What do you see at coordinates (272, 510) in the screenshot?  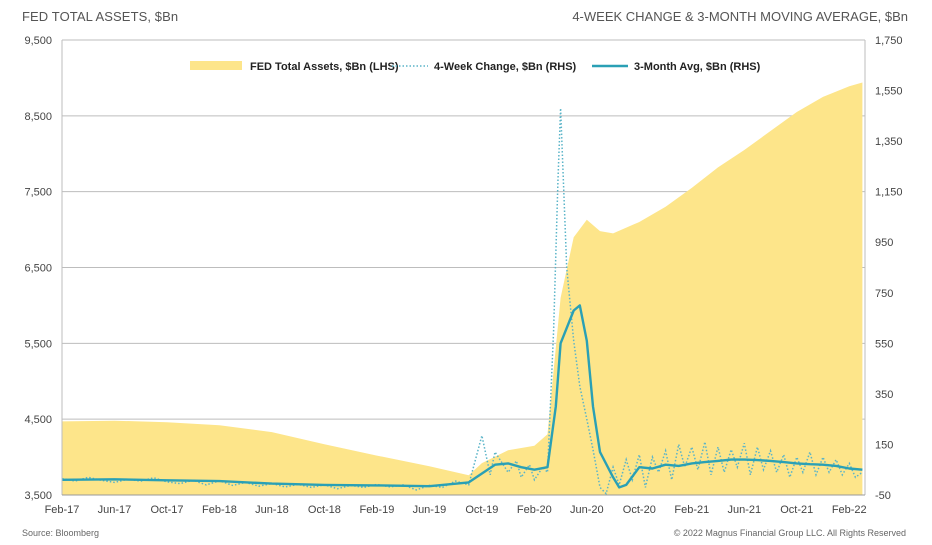 I see `x-tick-label: Jun-18` at bounding box center [272, 510].